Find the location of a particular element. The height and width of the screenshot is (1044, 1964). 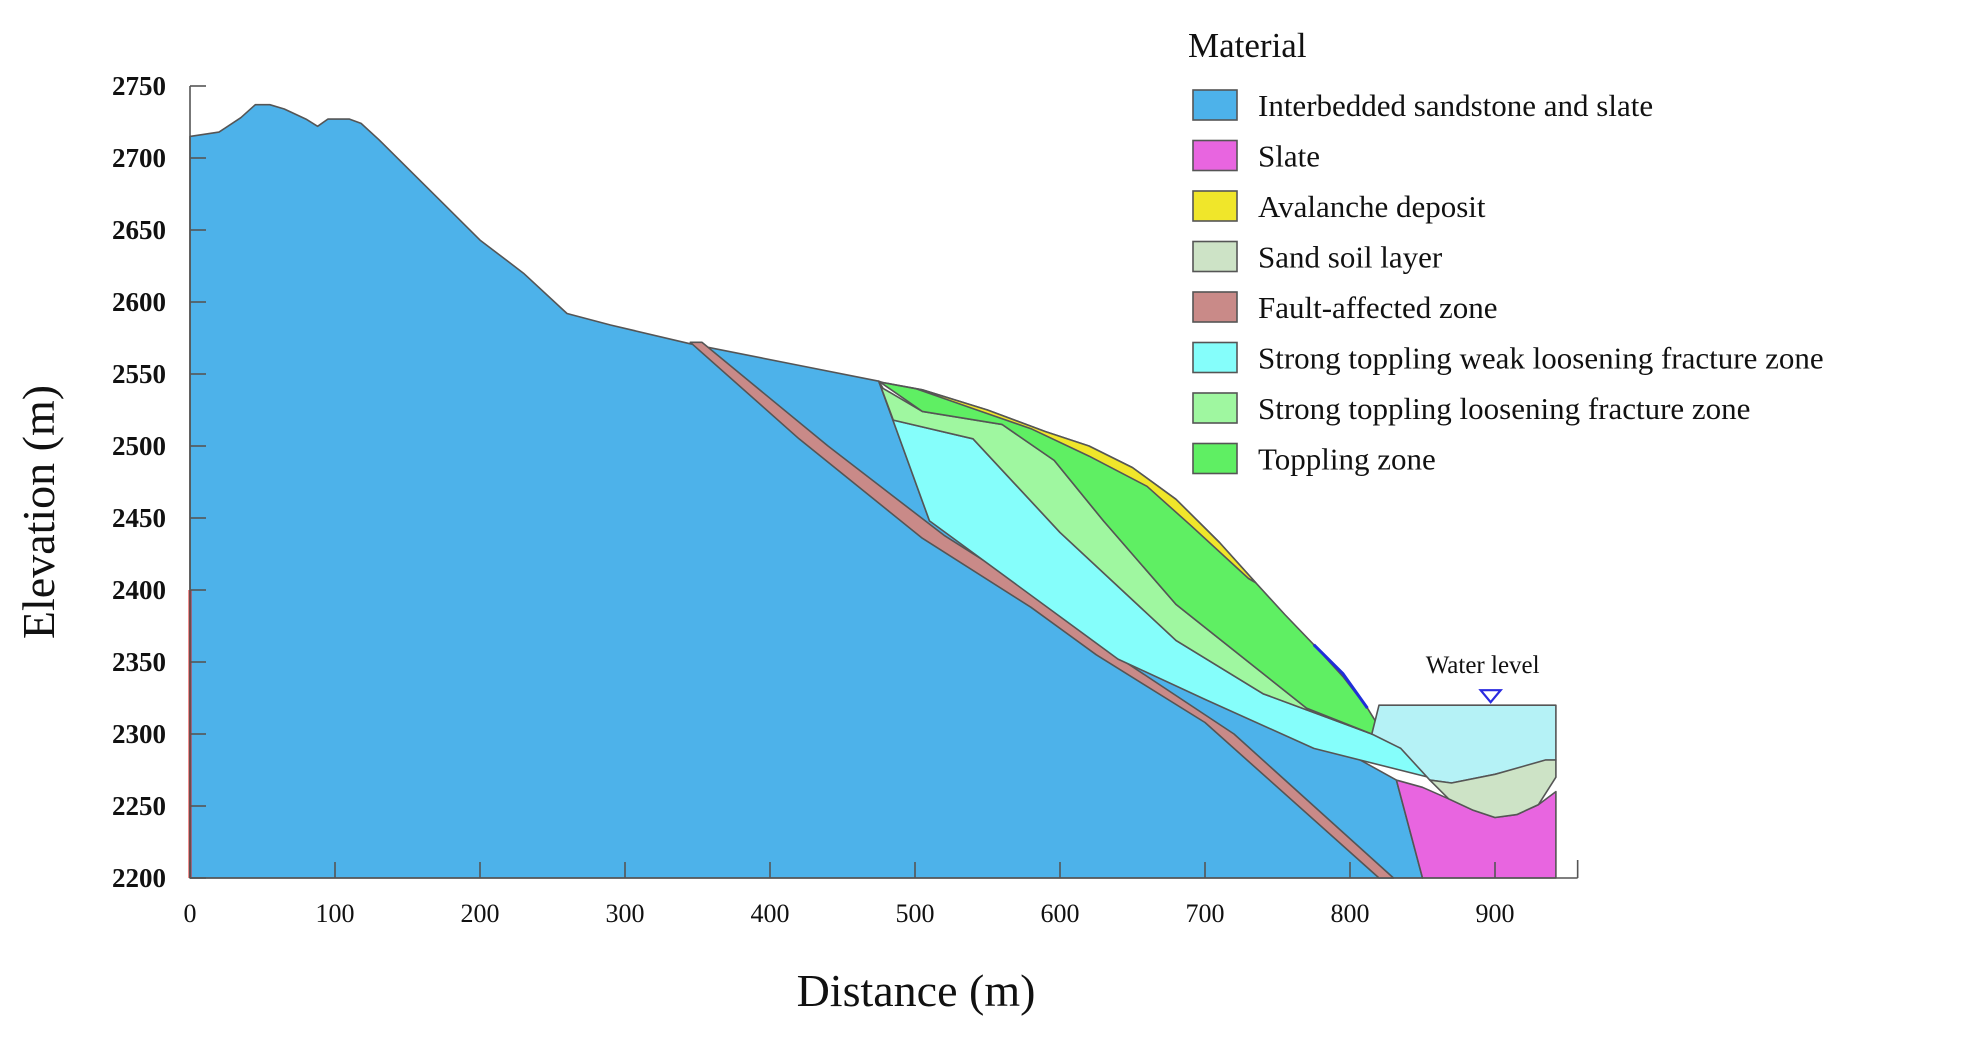

y-tick-label: 2350 is located at coordinates (139, 662).